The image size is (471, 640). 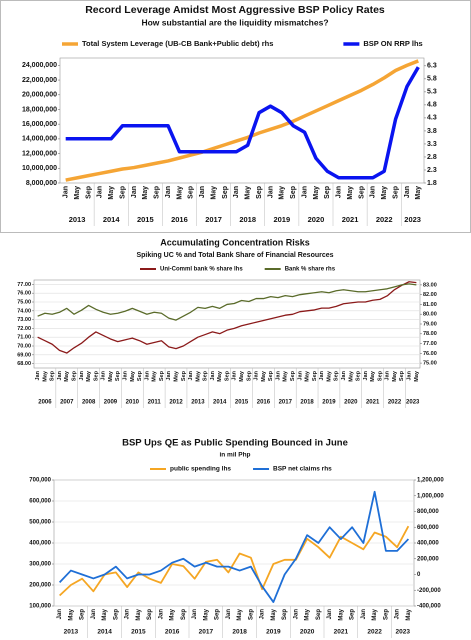 What do you see at coordinates (341, 632) in the screenshot?
I see `year-label: 2021` at bounding box center [341, 632].